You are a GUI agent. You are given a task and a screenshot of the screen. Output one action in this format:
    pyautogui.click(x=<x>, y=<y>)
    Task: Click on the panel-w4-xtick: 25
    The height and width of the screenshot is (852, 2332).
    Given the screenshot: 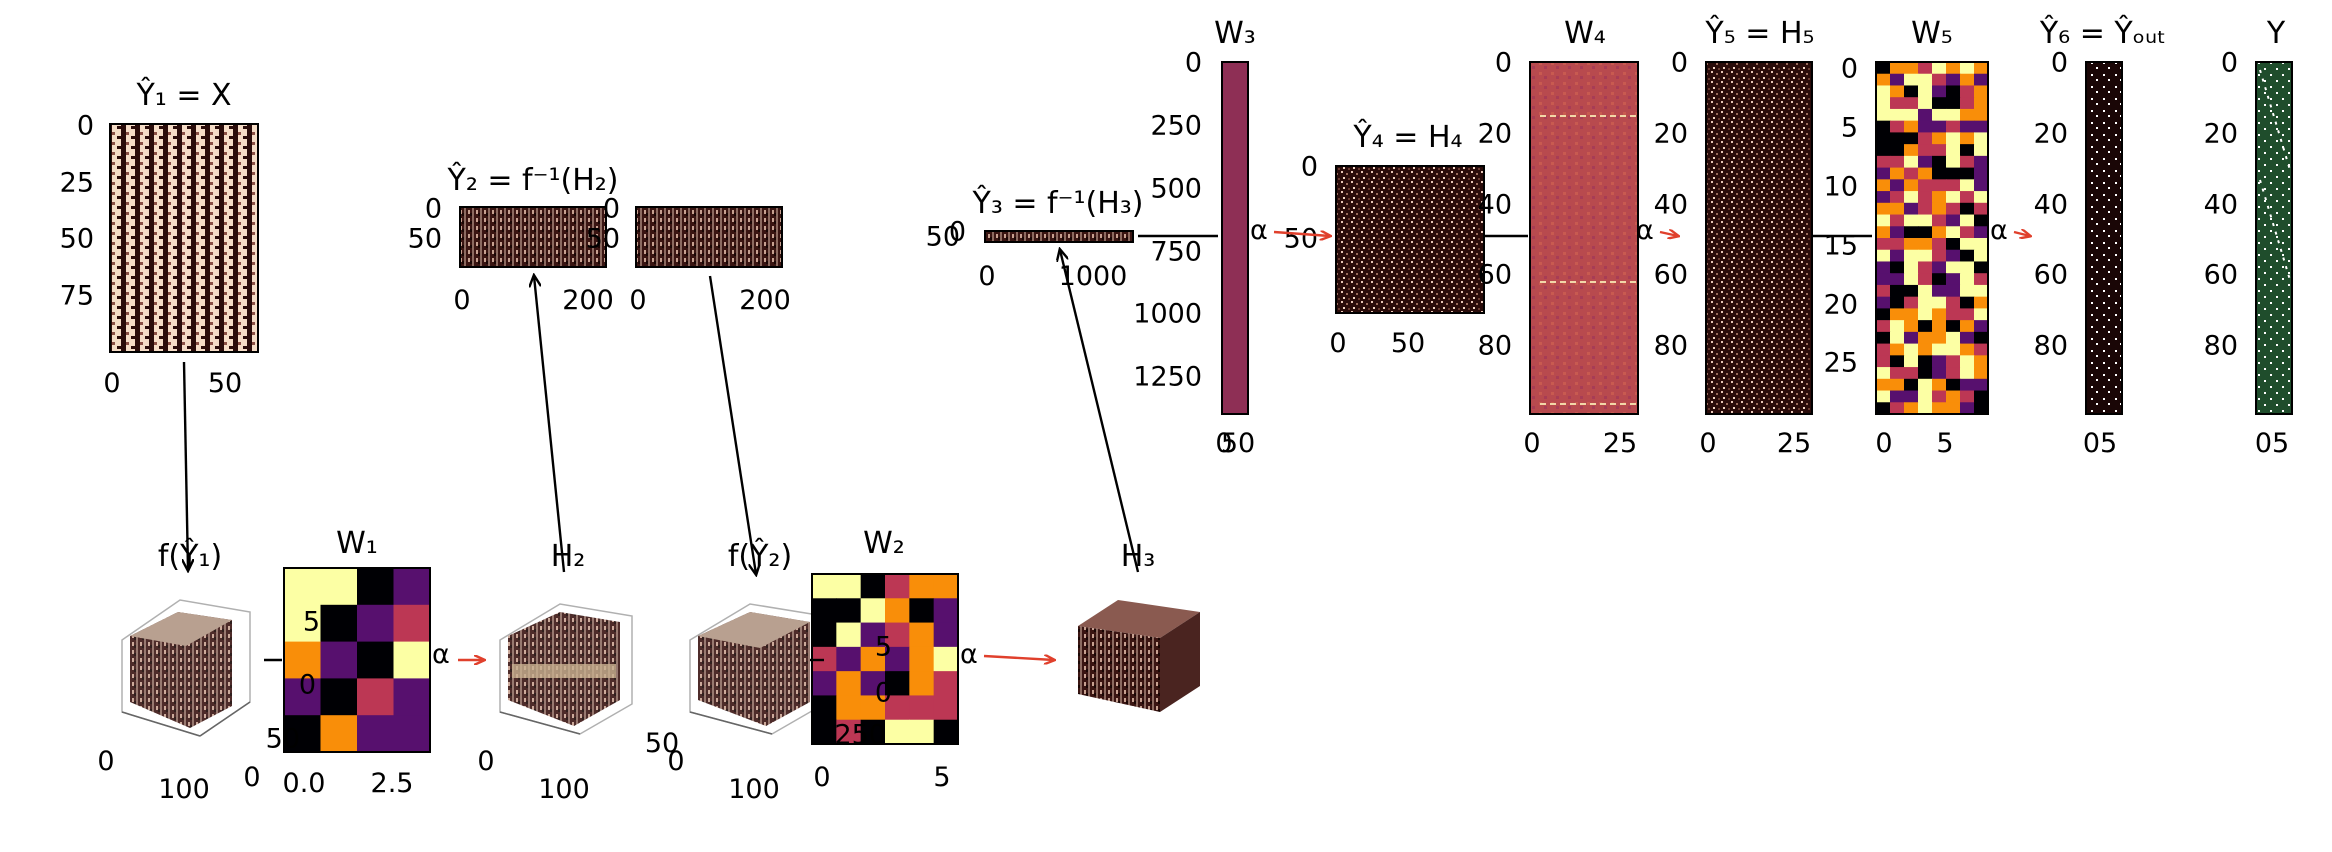 What is the action you would take?
    pyautogui.click(x=1620, y=443)
    